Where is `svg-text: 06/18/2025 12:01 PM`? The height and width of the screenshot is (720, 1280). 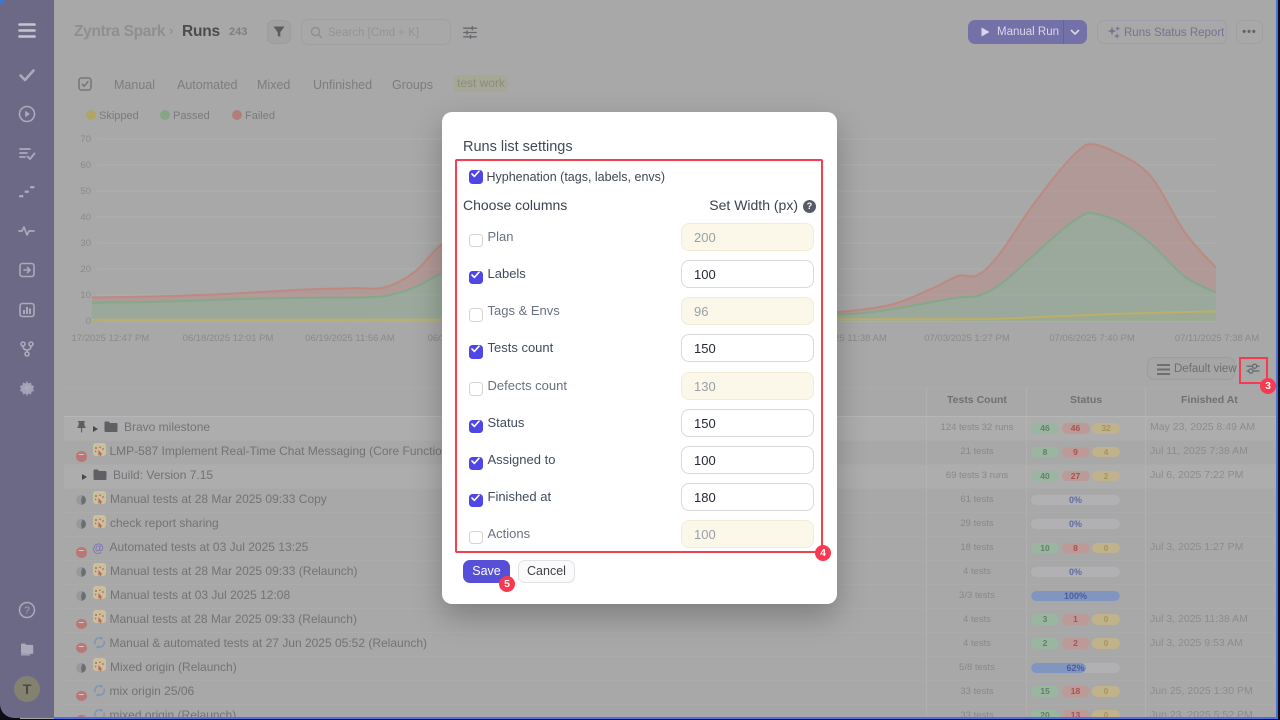 svg-text: 06/18/2025 12:01 PM is located at coordinates (228, 338).